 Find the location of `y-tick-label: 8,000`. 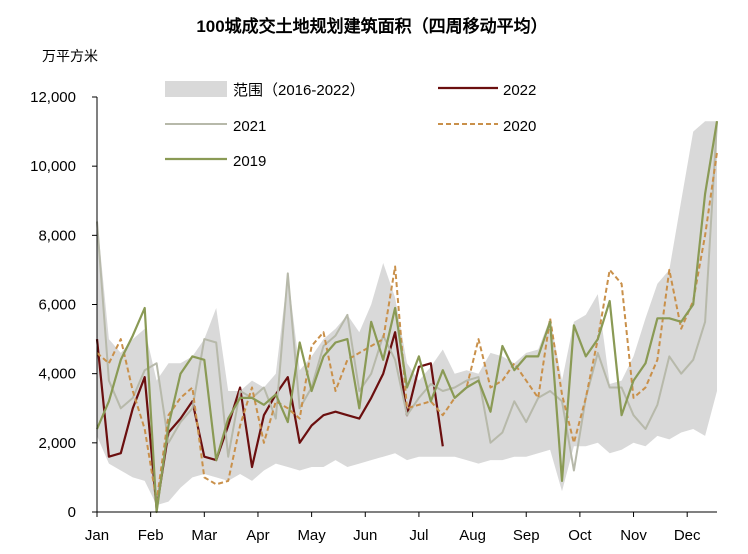

y-tick-label: 8,000 is located at coordinates (57, 235).